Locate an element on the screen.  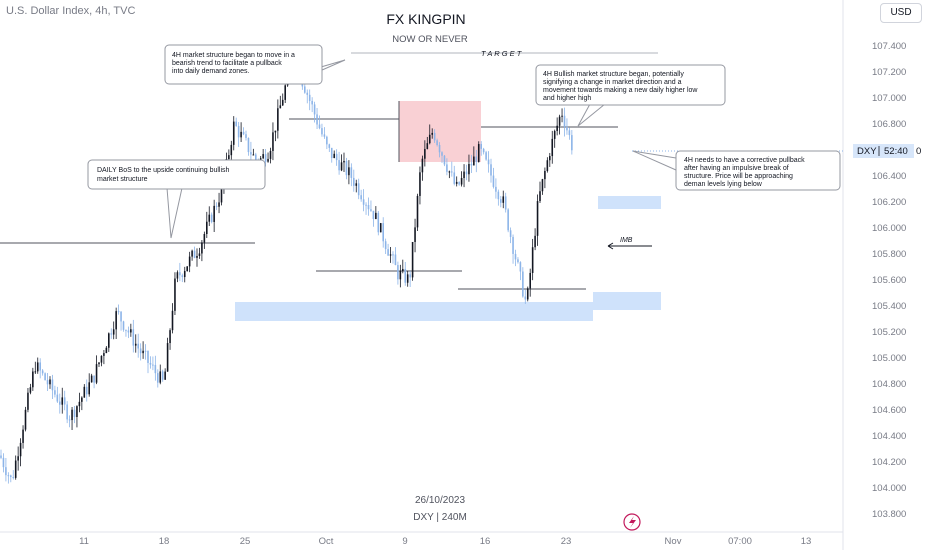
y-tick-label: 106.000 is located at coordinates (889, 228).